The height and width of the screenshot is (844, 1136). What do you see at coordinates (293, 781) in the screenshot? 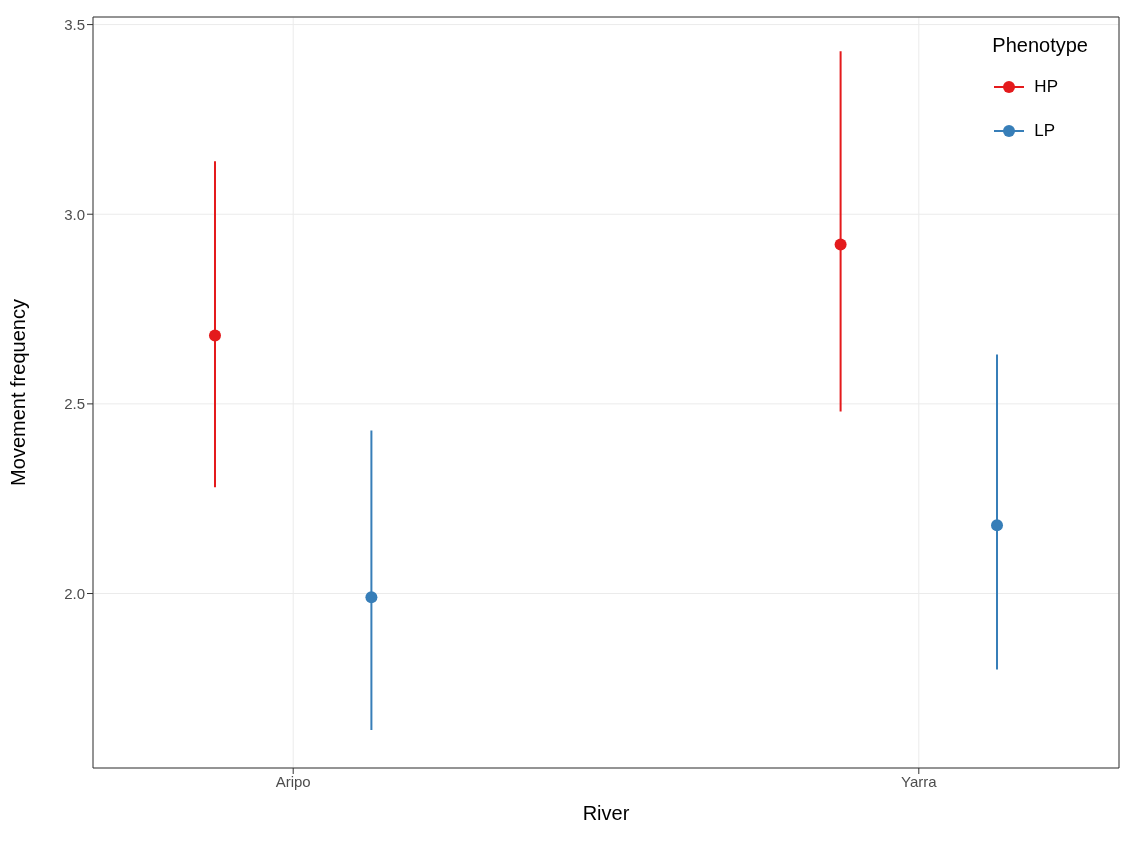
I see `x-tick-label: Aripo` at bounding box center [293, 781].